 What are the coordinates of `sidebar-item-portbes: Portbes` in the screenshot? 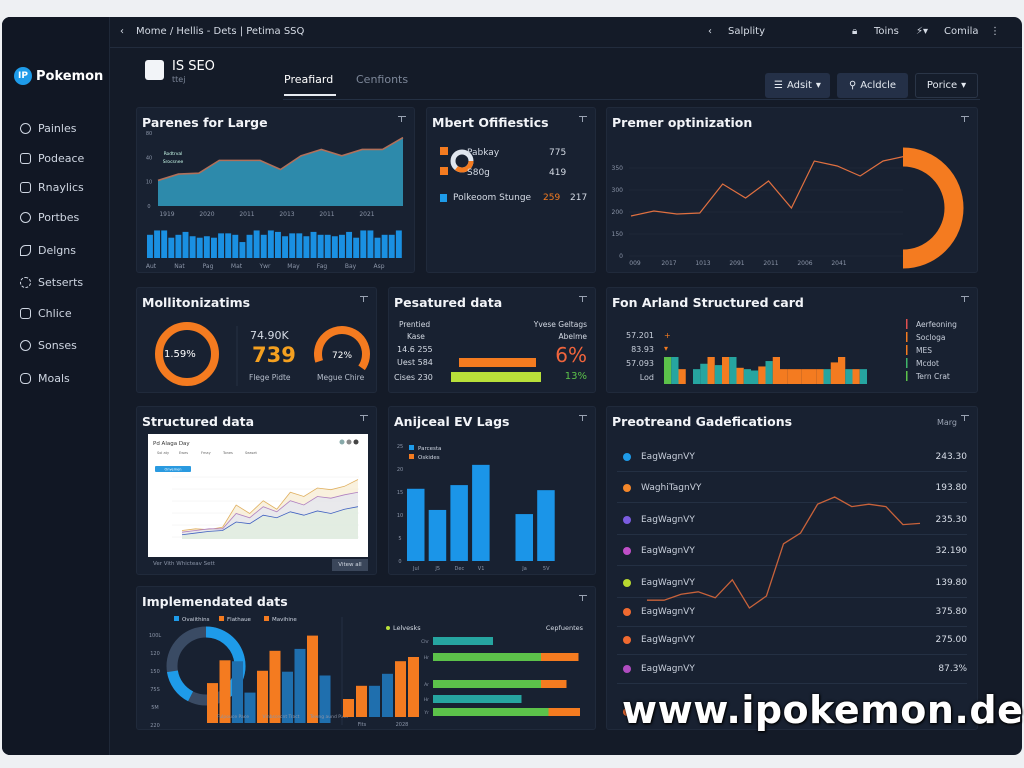 It's located at (49, 217).